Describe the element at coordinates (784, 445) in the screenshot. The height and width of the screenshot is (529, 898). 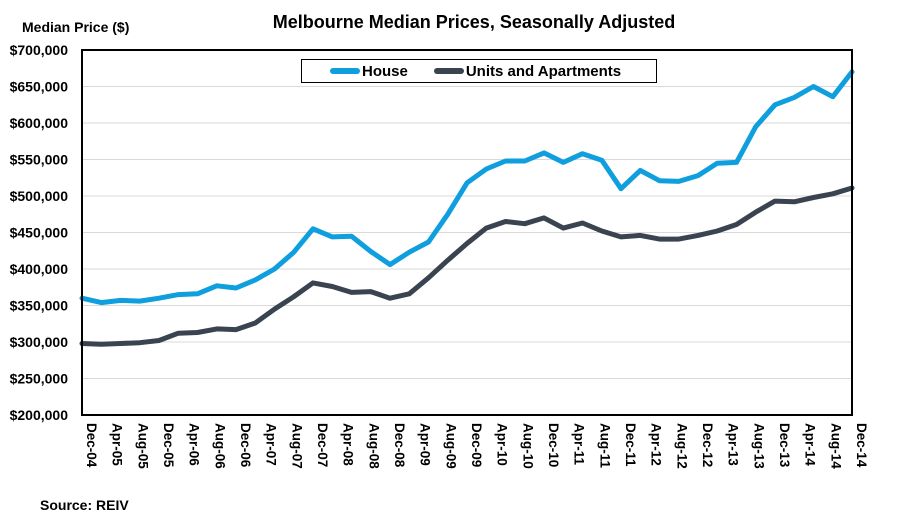
I see `x-tick-label: Dec-13` at that location.